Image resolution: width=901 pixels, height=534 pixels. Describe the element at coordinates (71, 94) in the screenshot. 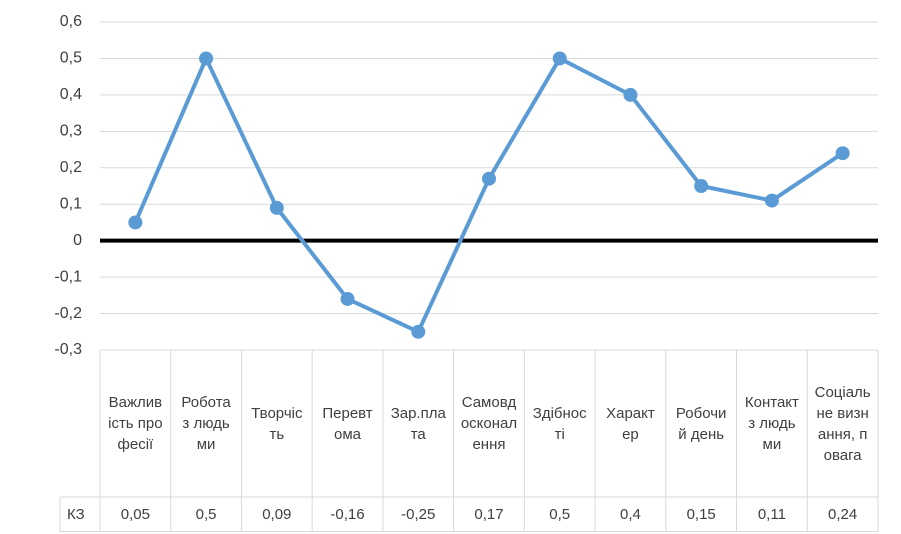

I see `y-tick-label: 0,4` at that location.